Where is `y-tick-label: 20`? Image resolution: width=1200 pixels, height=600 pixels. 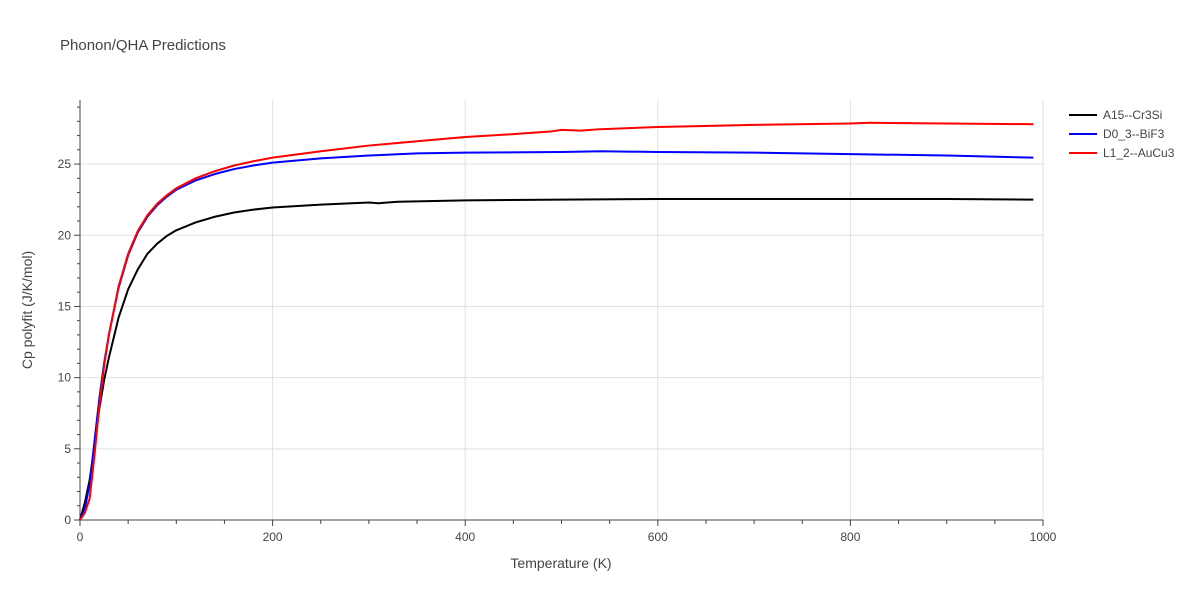 y-tick-label: 20 is located at coordinates (65, 235).